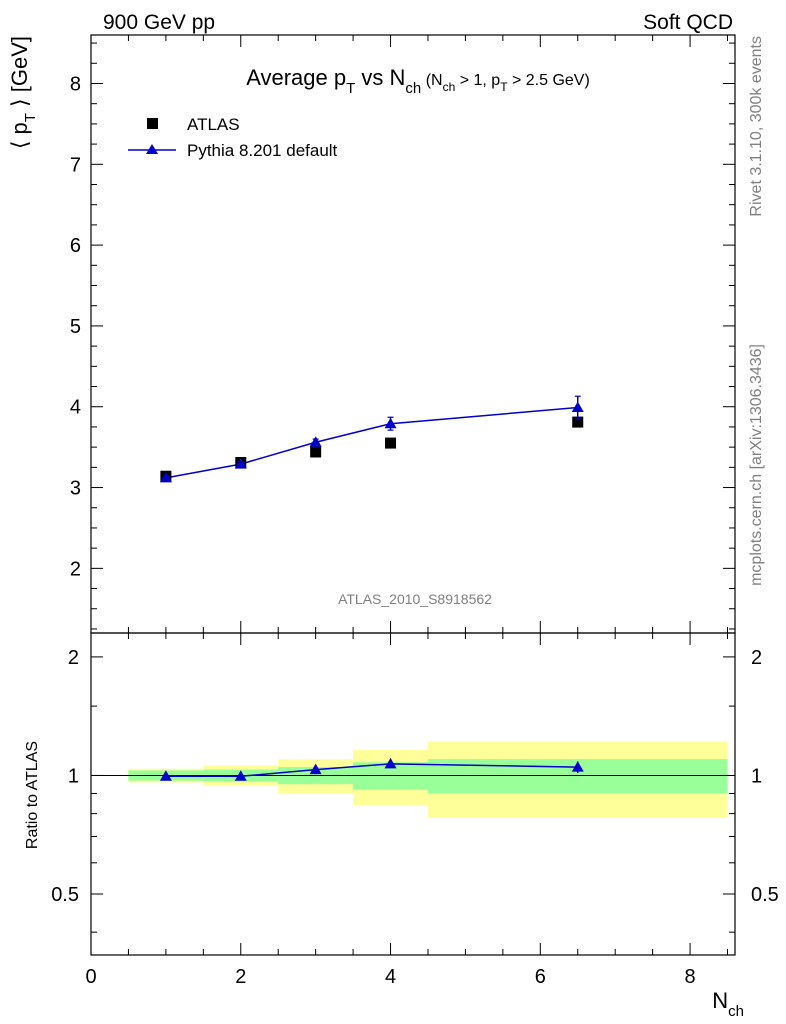 The height and width of the screenshot is (1024, 786). I want to click on ratio-tick-label-left: 1, so click(73, 776).